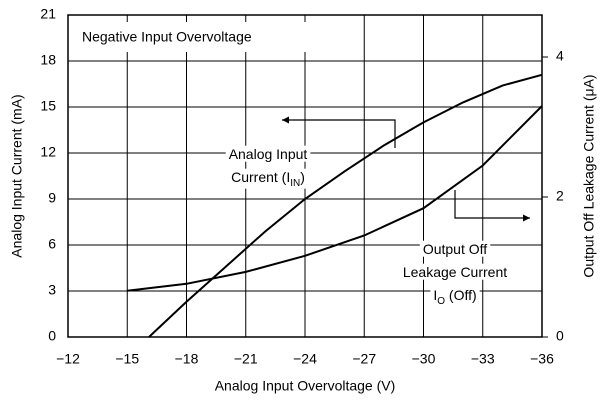  What do you see at coordinates (295, 183) in the screenshot?
I see `annotation-part: IN` at bounding box center [295, 183].